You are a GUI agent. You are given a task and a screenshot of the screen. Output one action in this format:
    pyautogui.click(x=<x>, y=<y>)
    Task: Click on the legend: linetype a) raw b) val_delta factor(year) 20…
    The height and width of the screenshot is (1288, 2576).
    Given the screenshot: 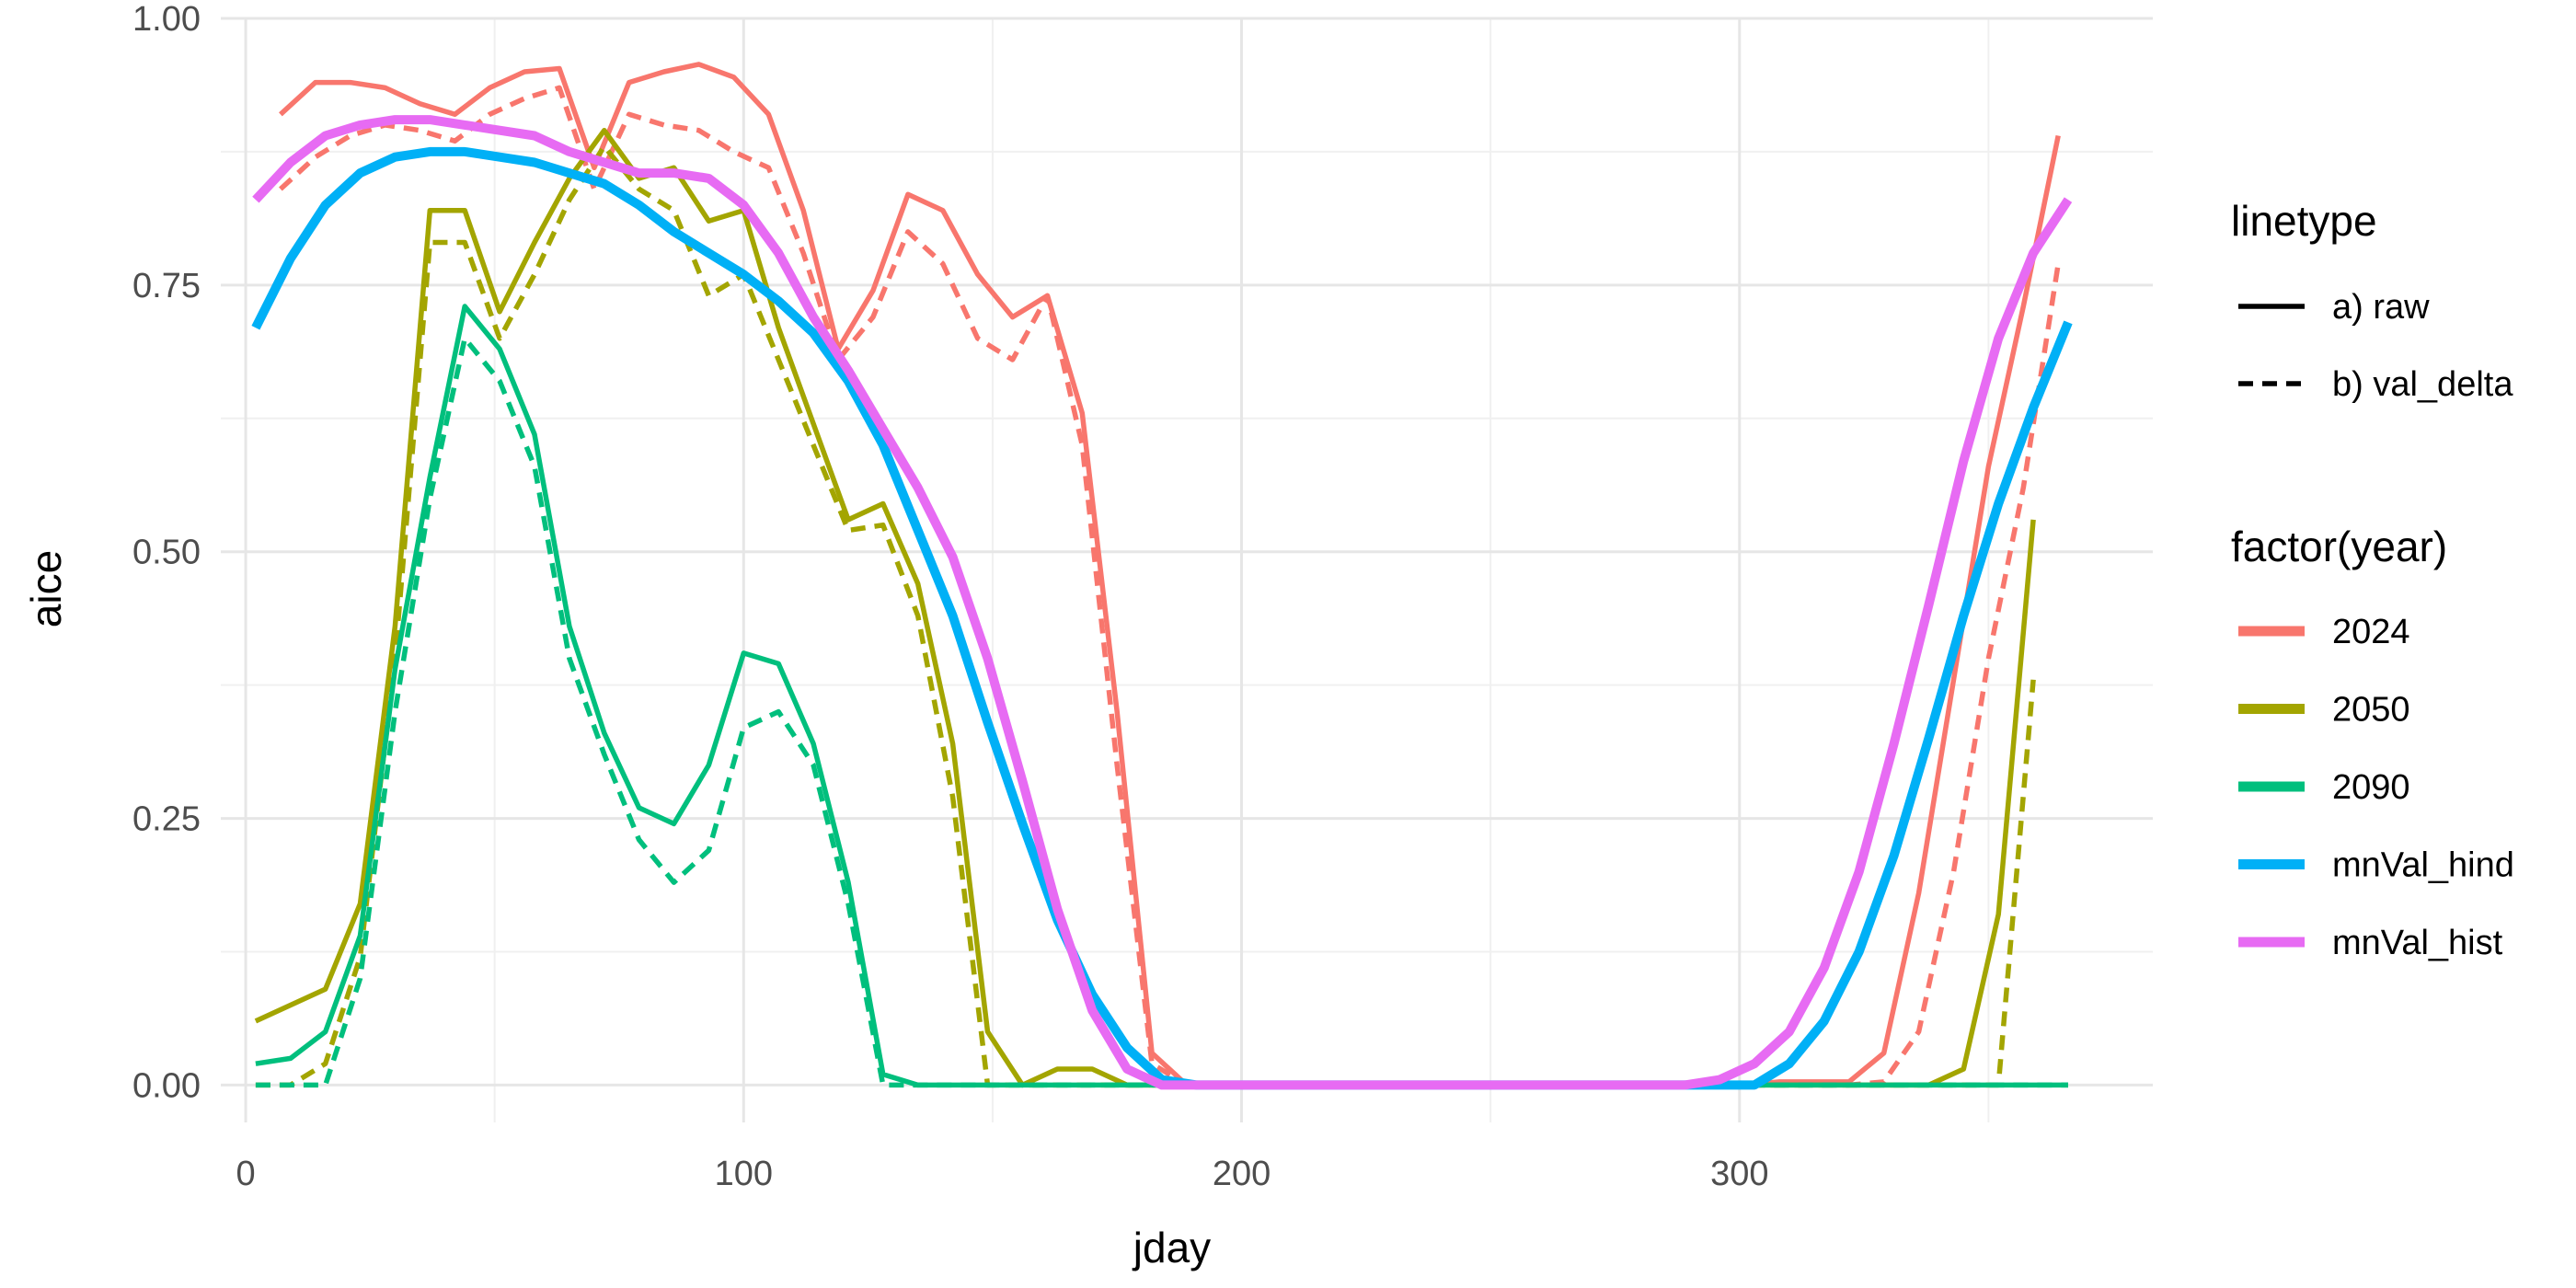 What is the action you would take?
    pyautogui.click(x=2372, y=579)
    